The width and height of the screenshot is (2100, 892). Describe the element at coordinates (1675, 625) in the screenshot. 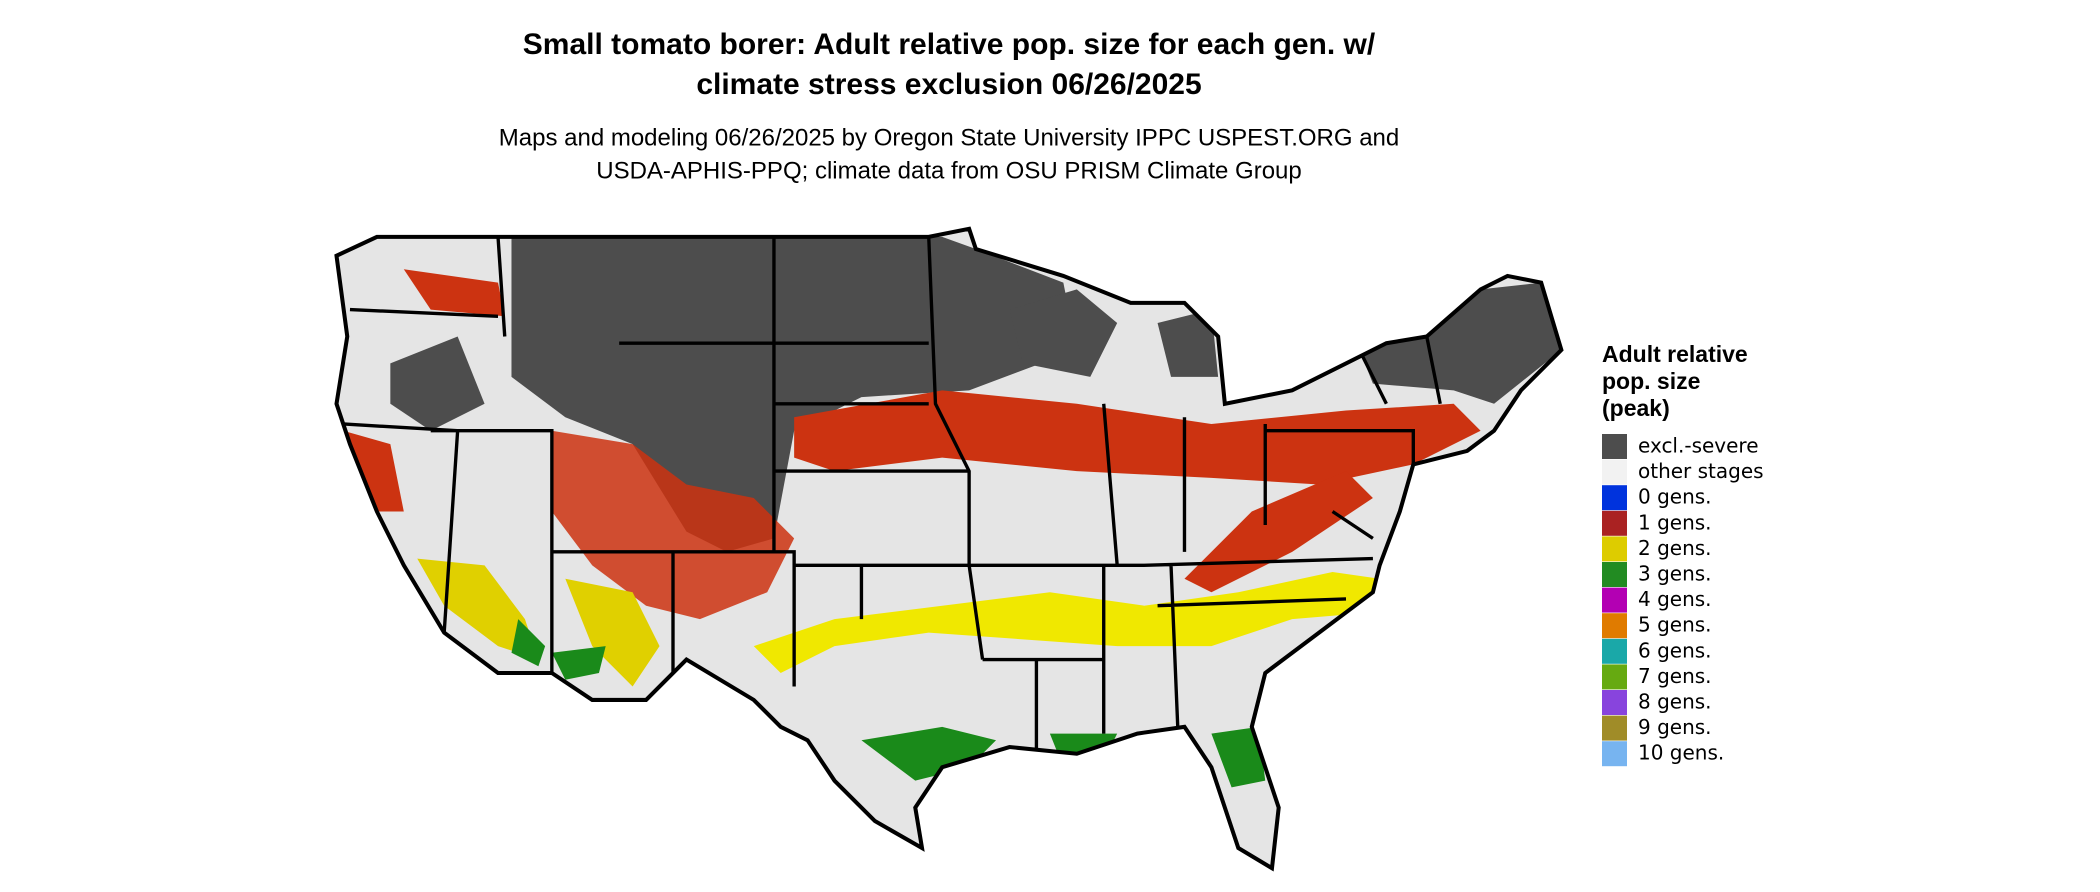

I see `legend-label: 5 gens.` at that location.